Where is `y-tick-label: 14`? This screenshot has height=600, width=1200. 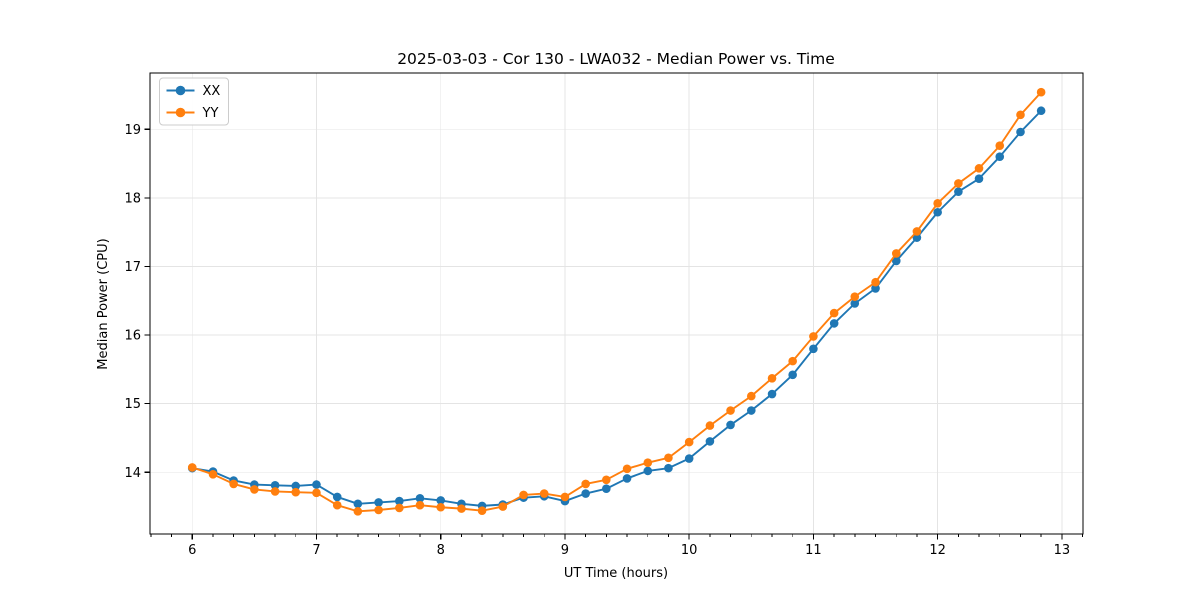 y-tick-label: 14 is located at coordinates (132, 473).